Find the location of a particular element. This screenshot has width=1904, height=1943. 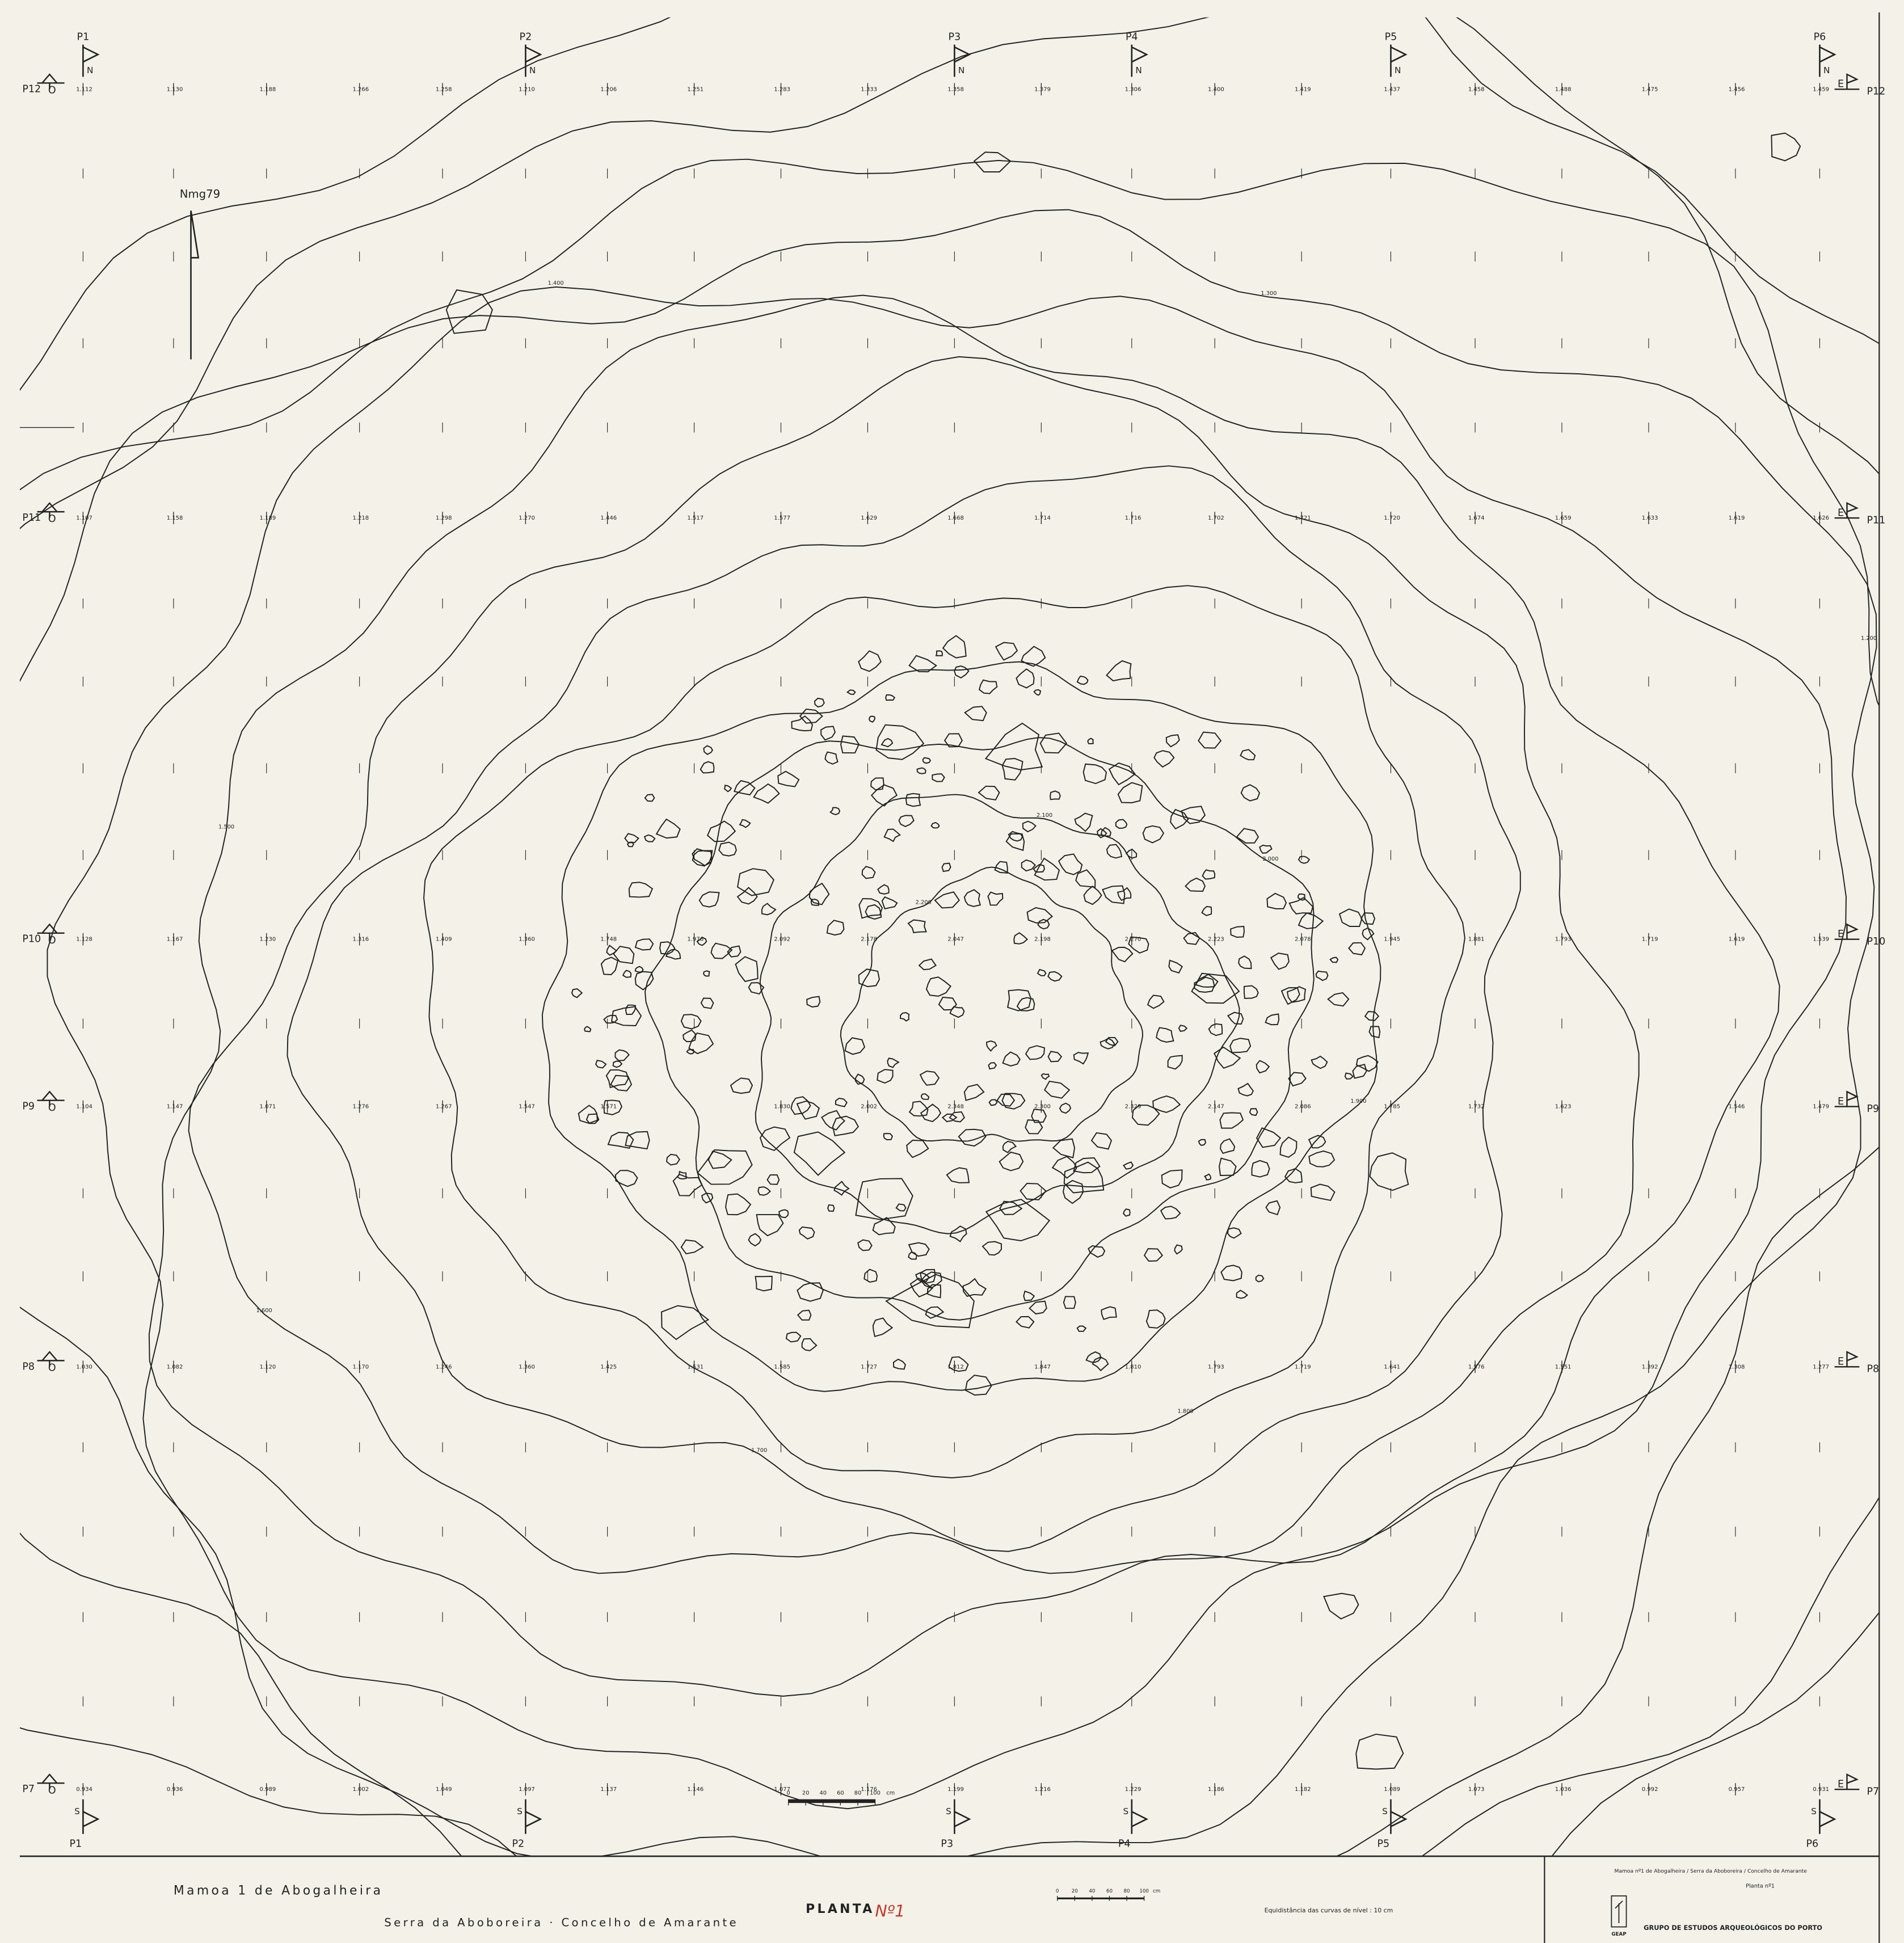

profile-label: P1 is located at coordinates (75, 1843).